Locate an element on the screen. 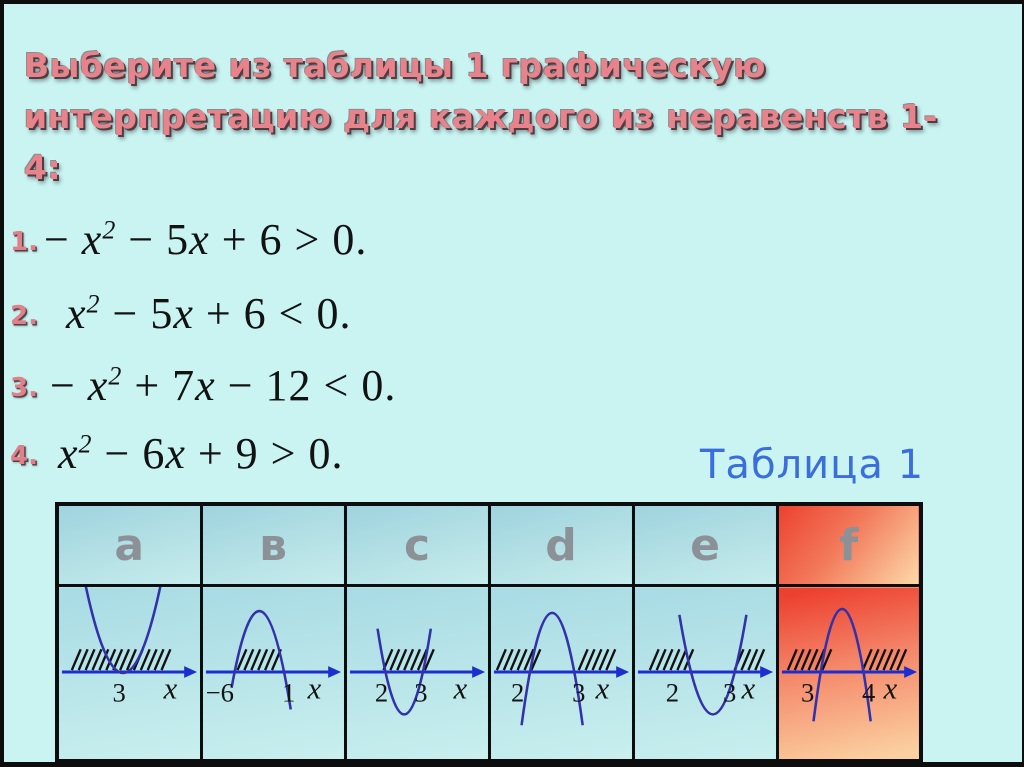 The image size is (1024, 767). svg-text: −6 is located at coordinates (220, 693).